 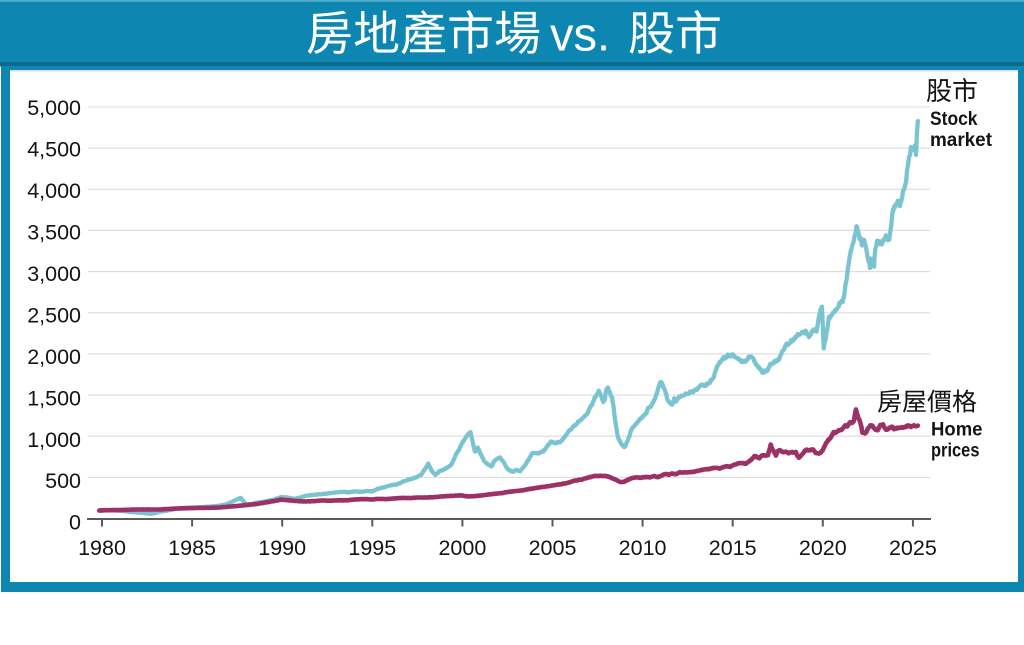 What do you see at coordinates (955, 451) in the screenshot?
I see `svg-text: prices` at bounding box center [955, 451].